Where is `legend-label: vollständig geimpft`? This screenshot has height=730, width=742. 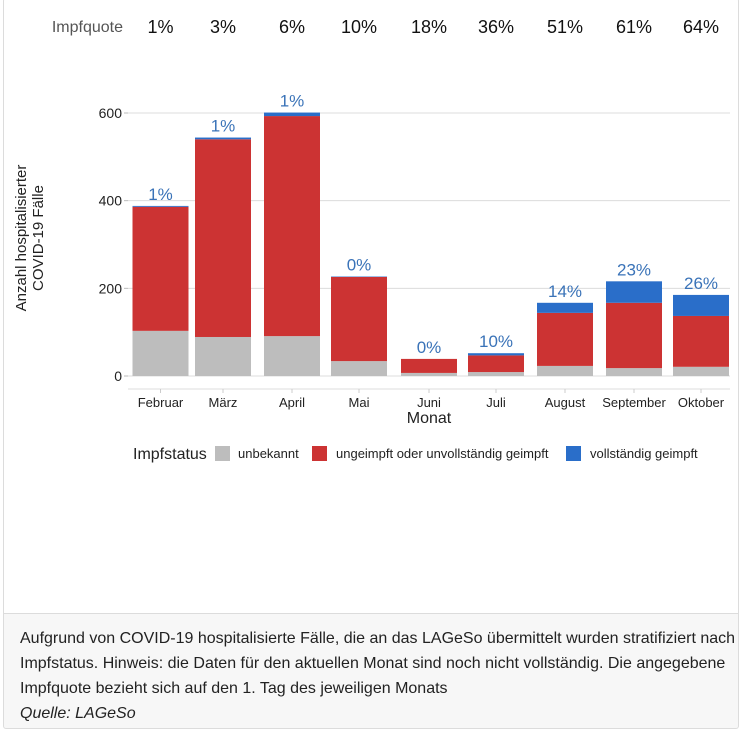 legend-label: vollständig geimpft is located at coordinates (644, 453).